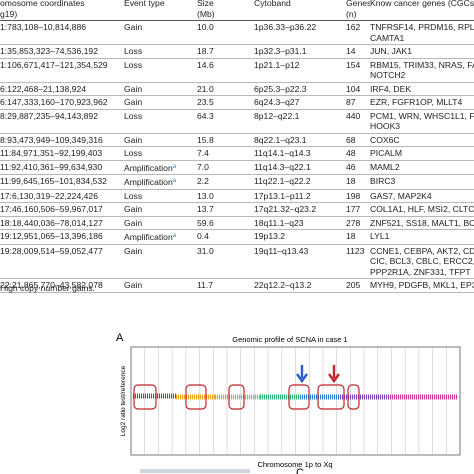 The image size is (474, 474). I want to click on gene-count: 278, so click(353, 222).